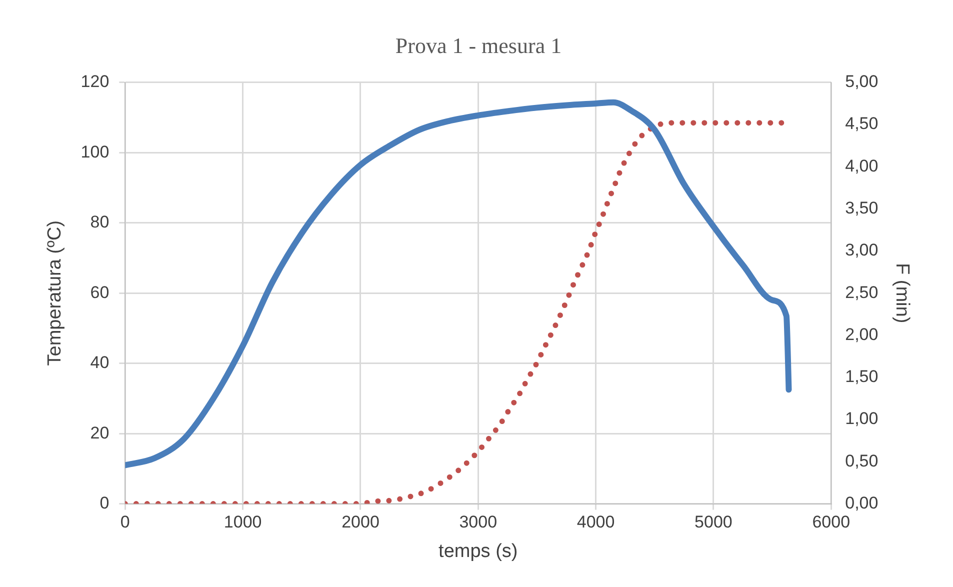  Describe the element at coordinates (861, 250) in the screenshot. I see `y2-tick-label: 3,00` at that location.